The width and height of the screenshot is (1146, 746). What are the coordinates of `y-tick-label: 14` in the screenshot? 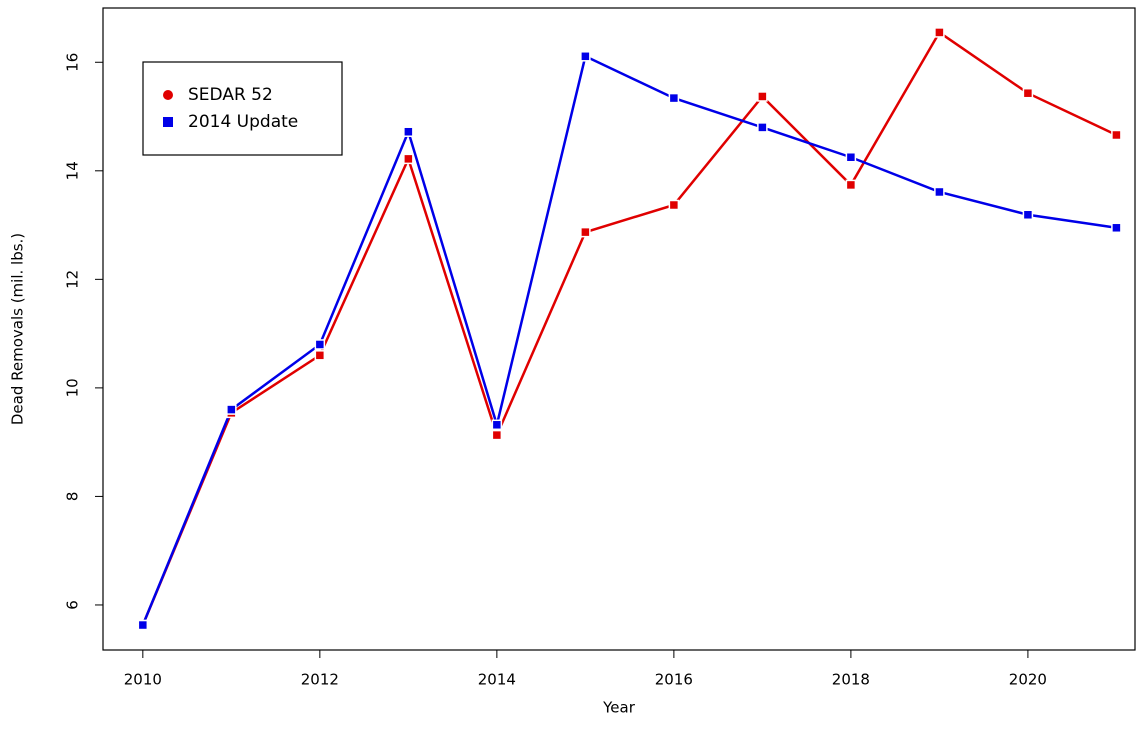 It's located at (73, 170).